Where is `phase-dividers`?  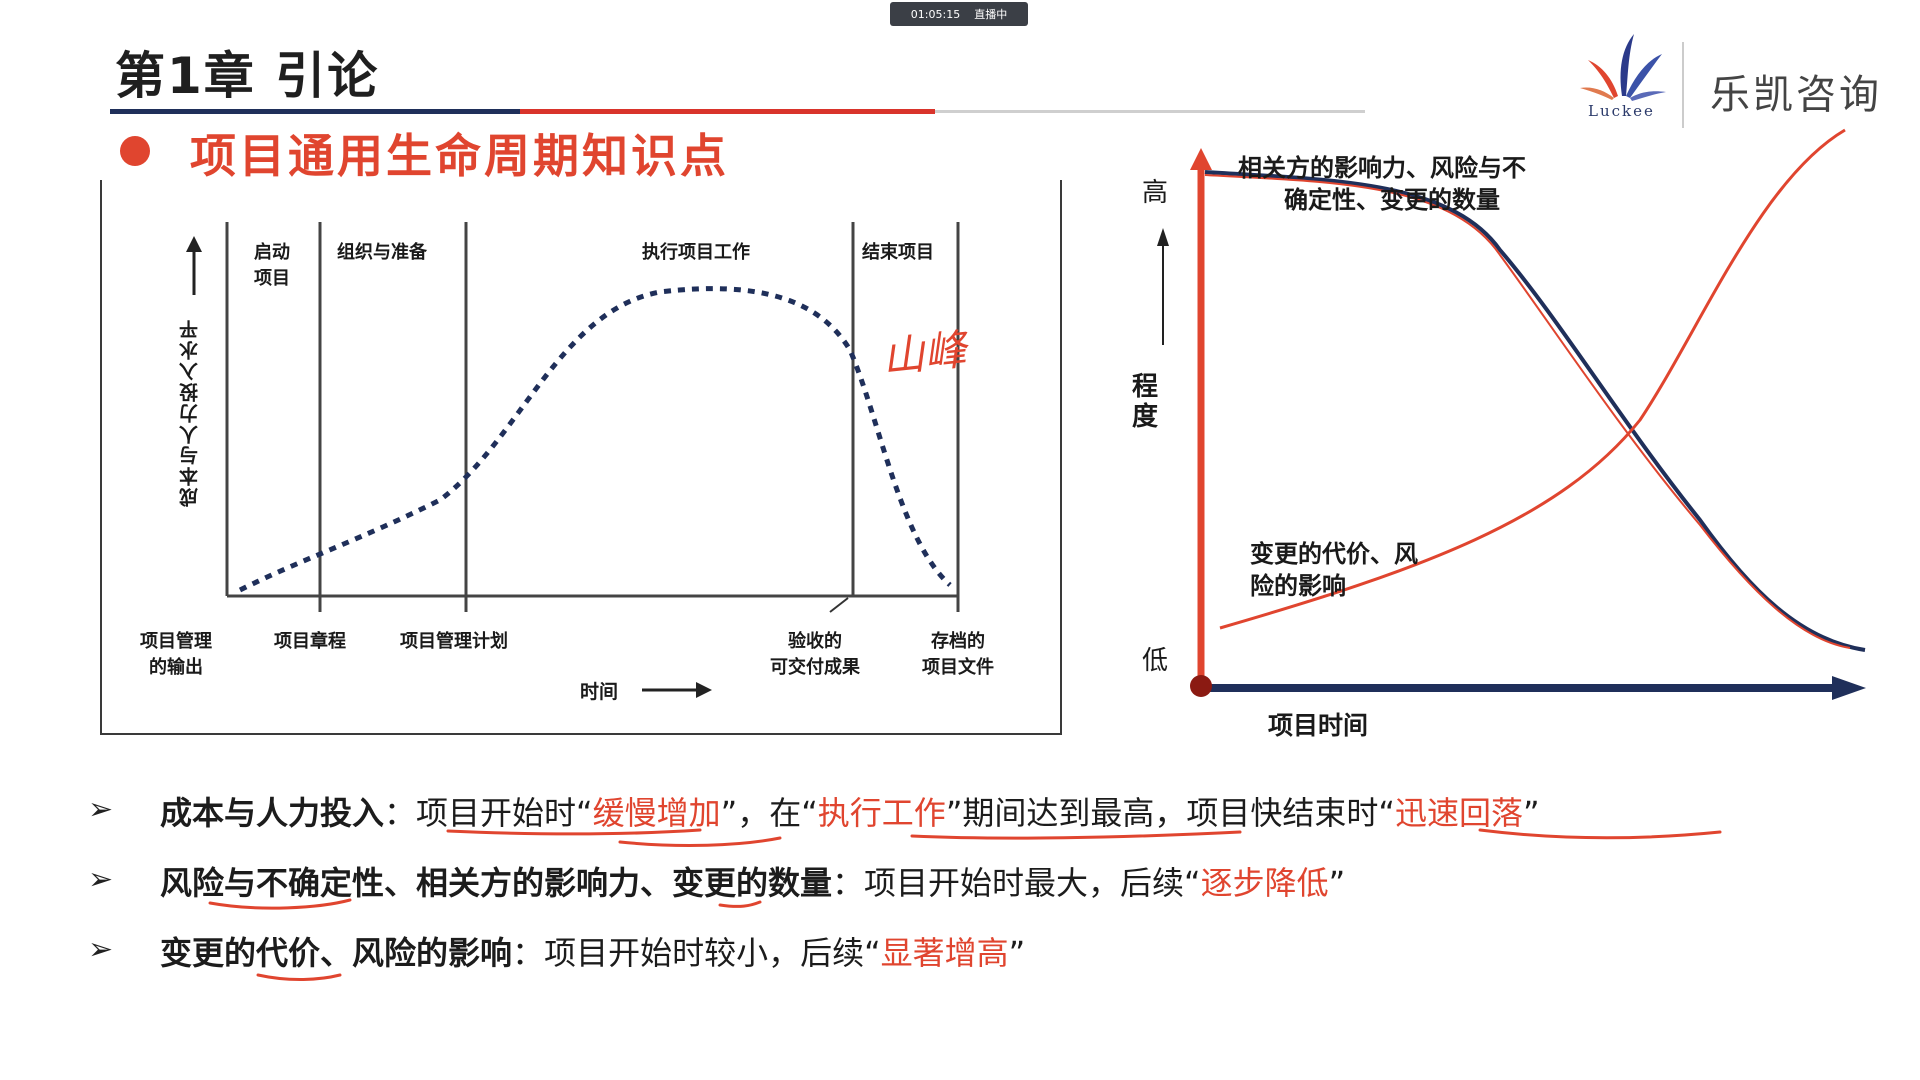
phase-dividers is located at coordinates (592, 417).